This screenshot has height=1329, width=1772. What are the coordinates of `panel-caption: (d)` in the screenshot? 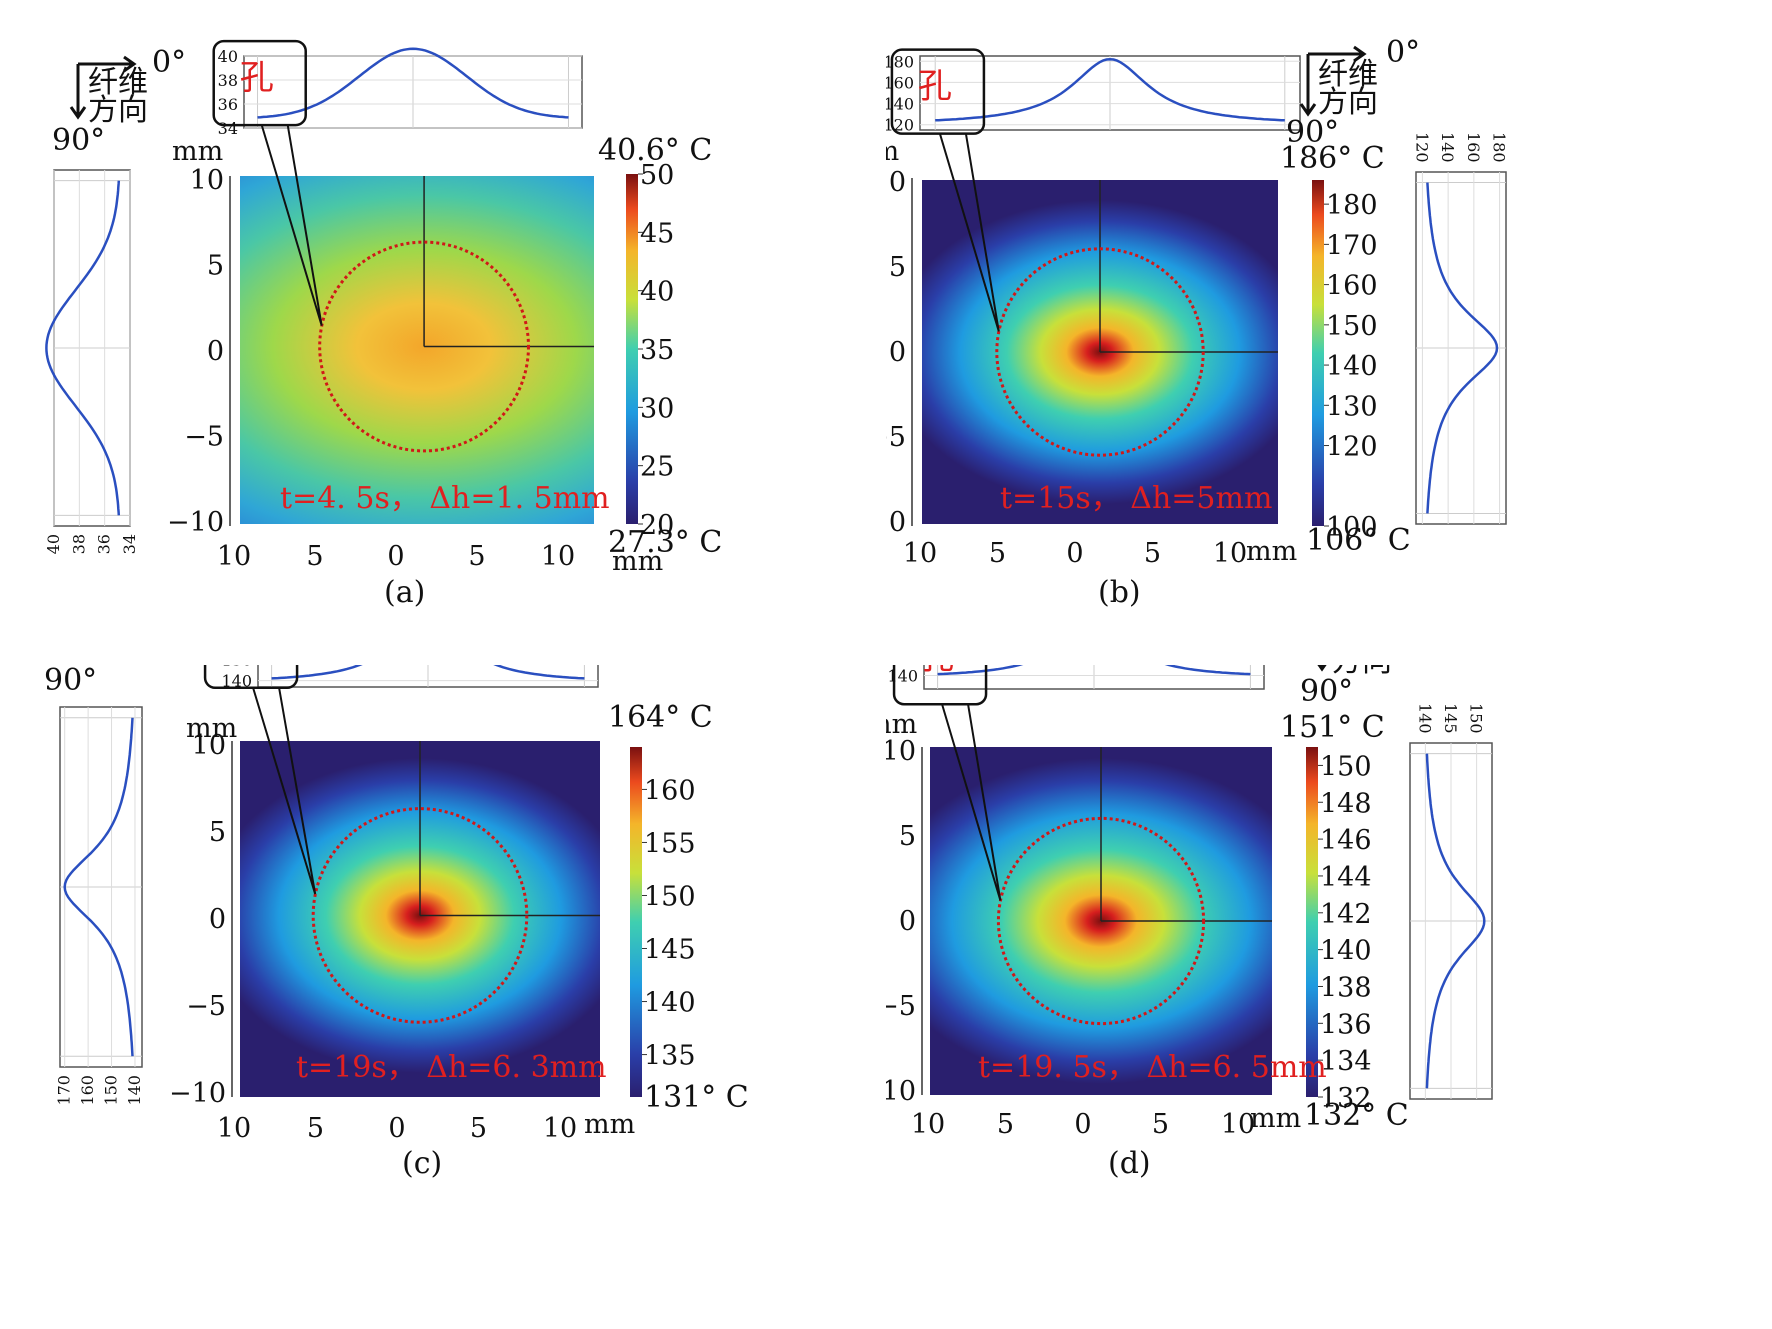 It's located at (1129, 1163).